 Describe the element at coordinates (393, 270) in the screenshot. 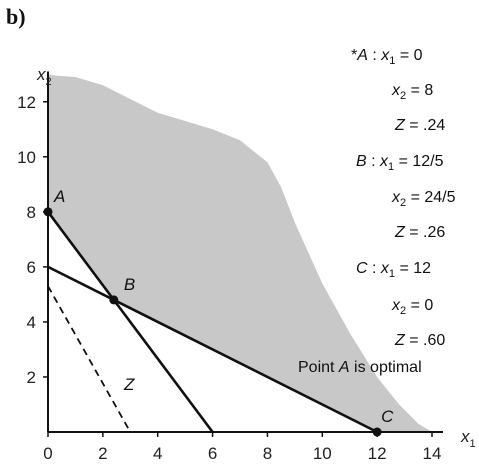

I see `svg-text: C : x1 = 12` at that location.